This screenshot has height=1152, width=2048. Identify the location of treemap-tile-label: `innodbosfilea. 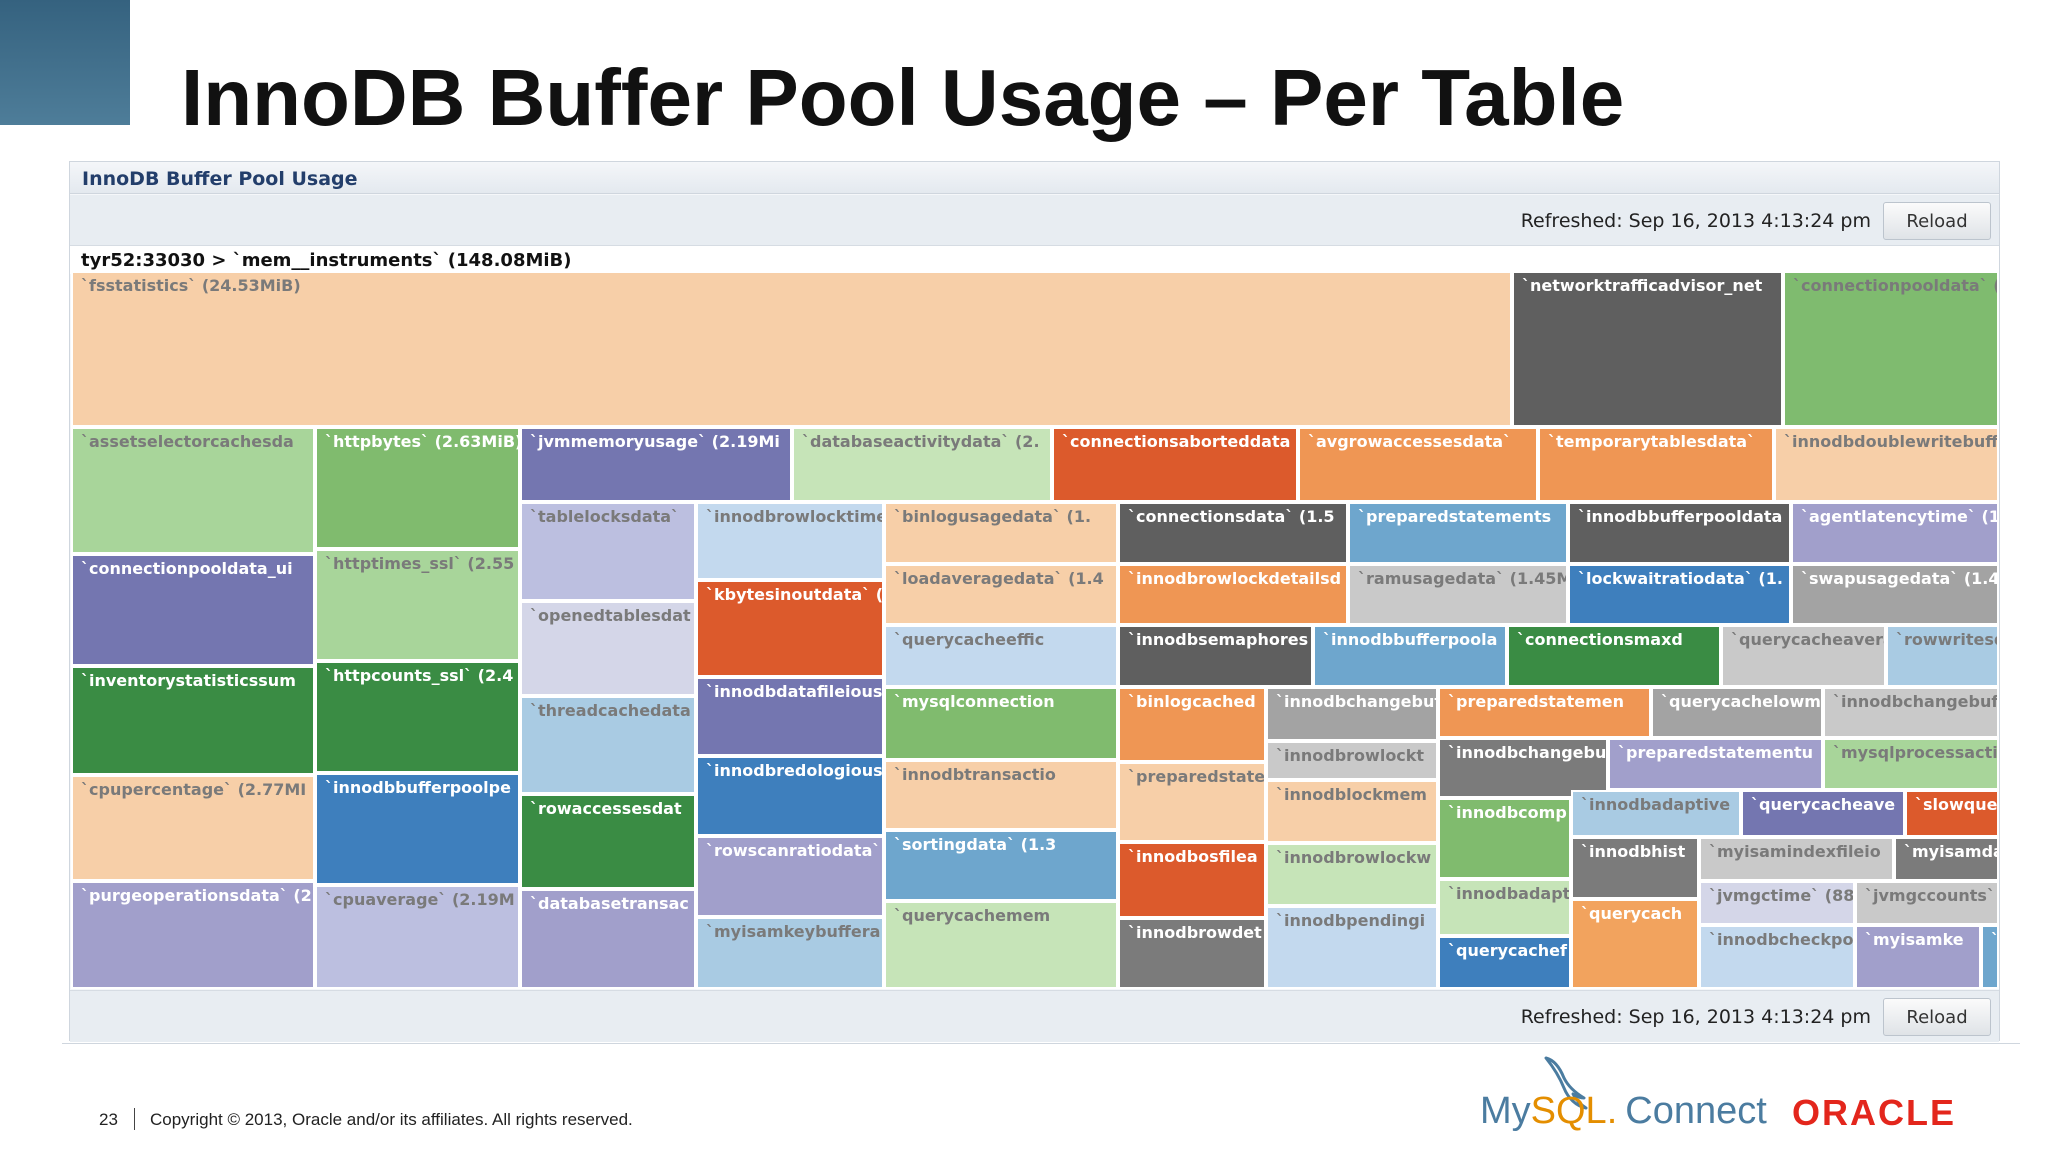
(1193, 856).